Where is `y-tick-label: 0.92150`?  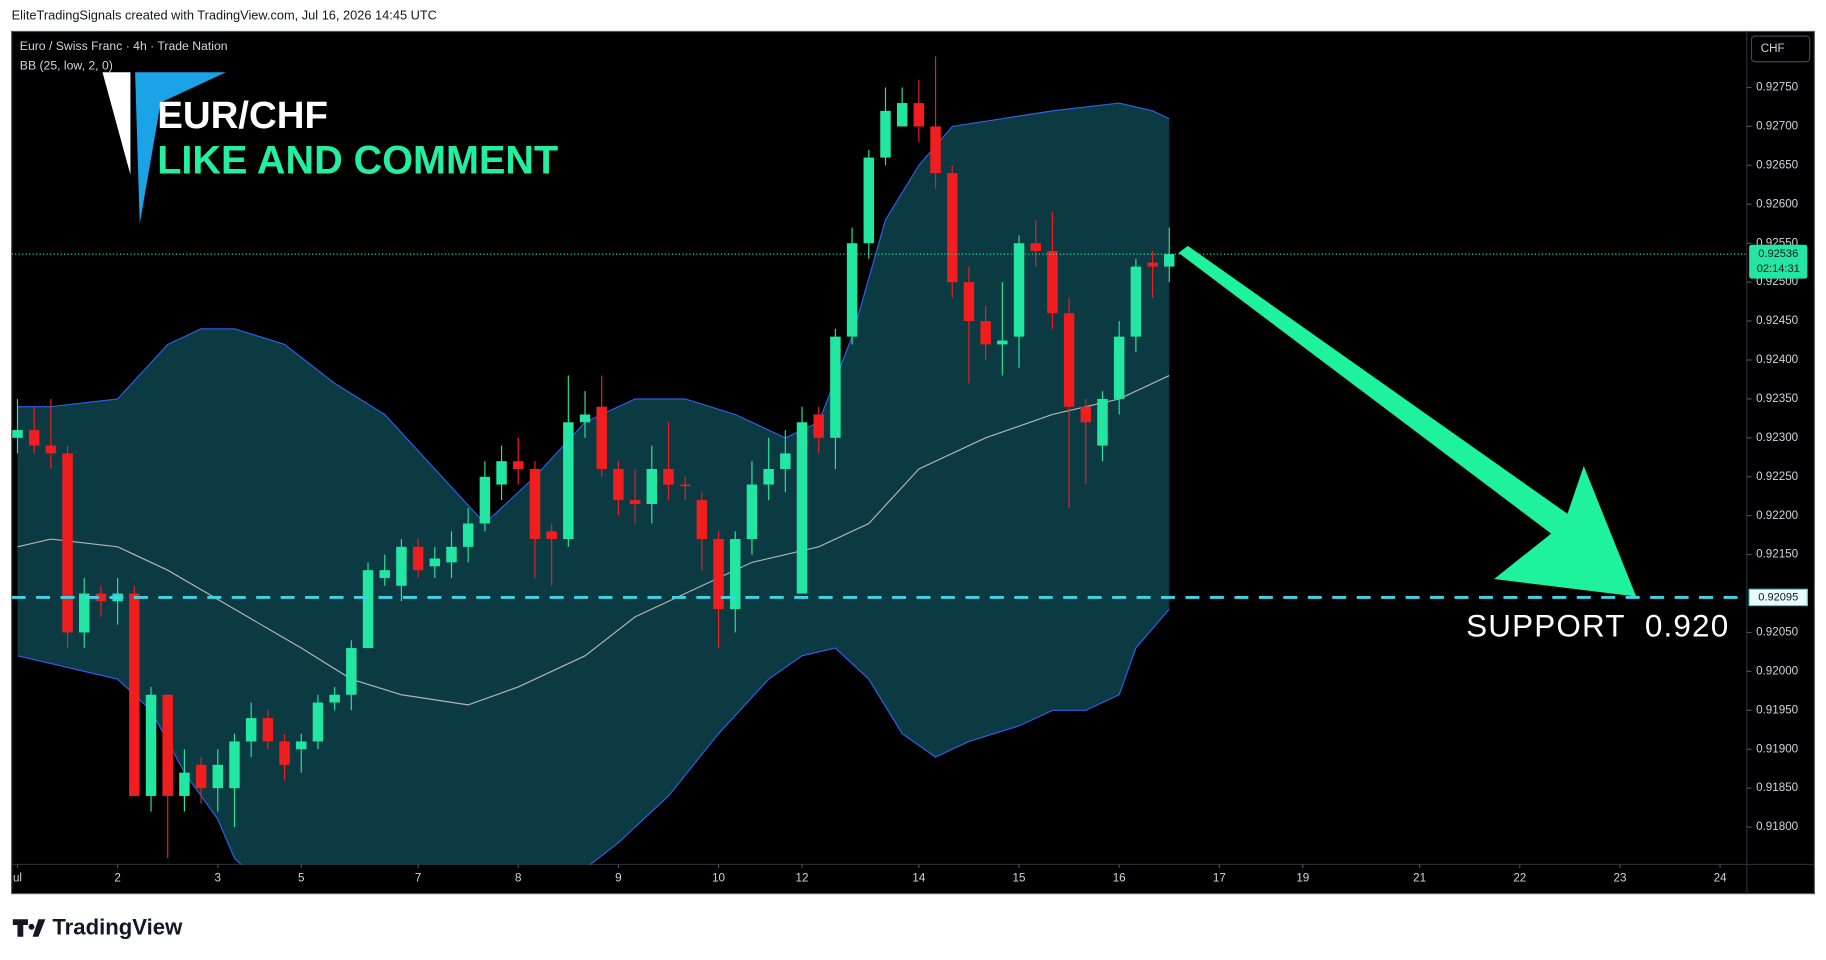
y-tick-label: 0.92150 is located at coordinates (1777, 554).